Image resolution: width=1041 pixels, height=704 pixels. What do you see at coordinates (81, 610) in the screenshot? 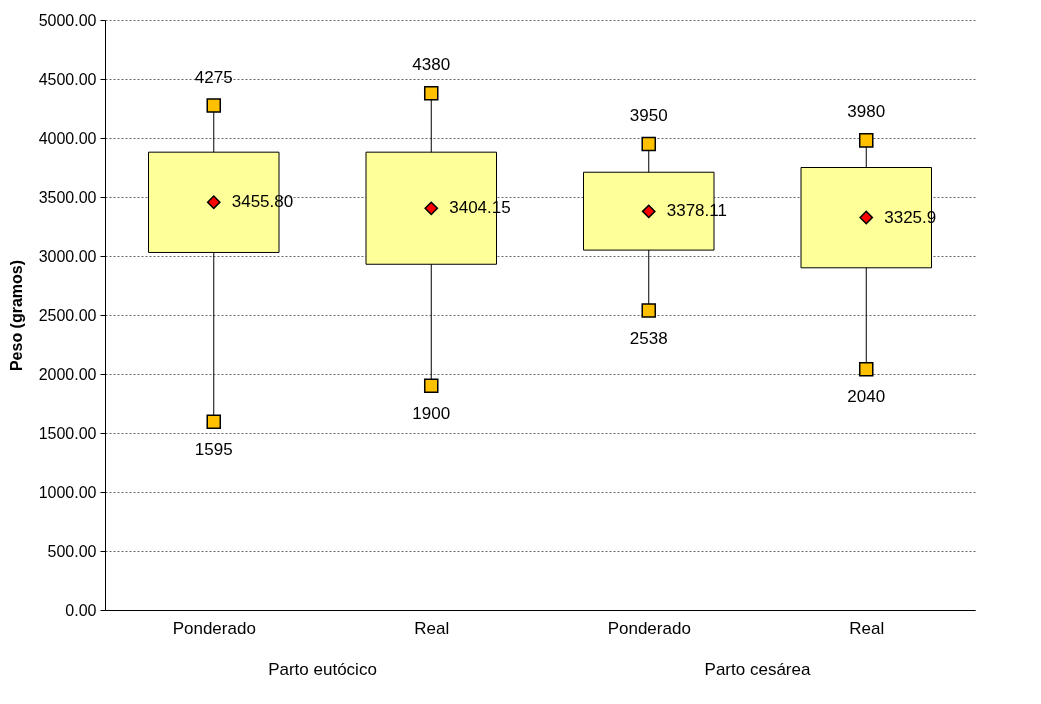
I see `y-tick-label: 0.00` at bounding box center [81, 610].